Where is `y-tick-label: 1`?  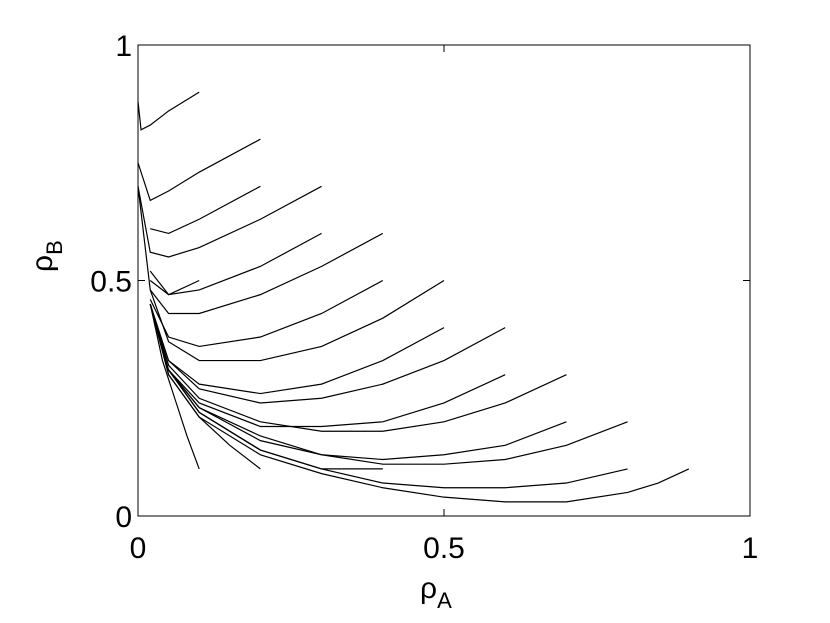 y-tick-label: 1 is located at coordinates (123, 46).